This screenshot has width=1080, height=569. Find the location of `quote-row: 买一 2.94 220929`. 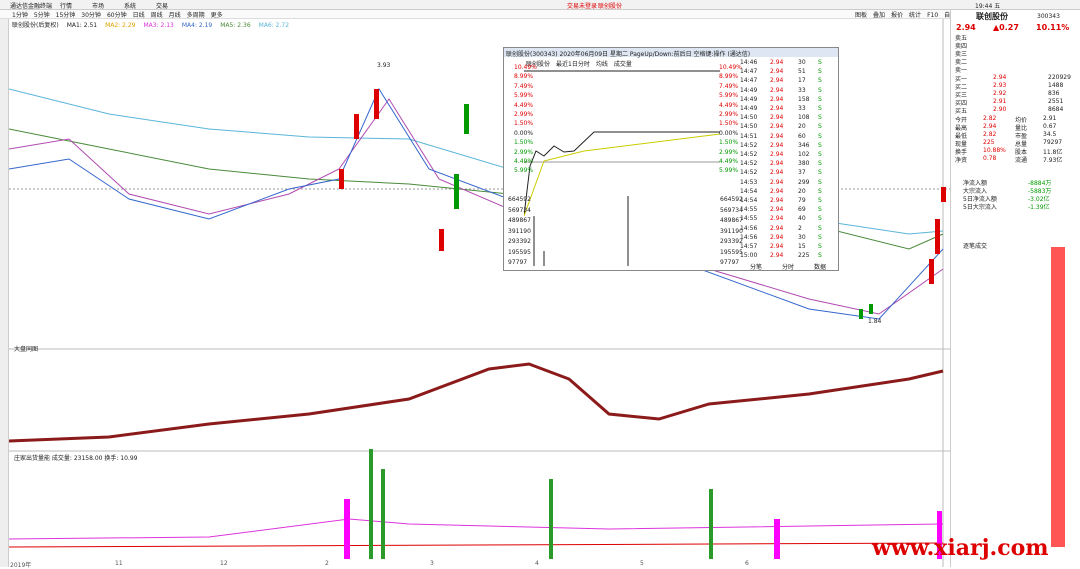

quote-row: 买一 2.94 220929 is located at coordinates (1016, 78).